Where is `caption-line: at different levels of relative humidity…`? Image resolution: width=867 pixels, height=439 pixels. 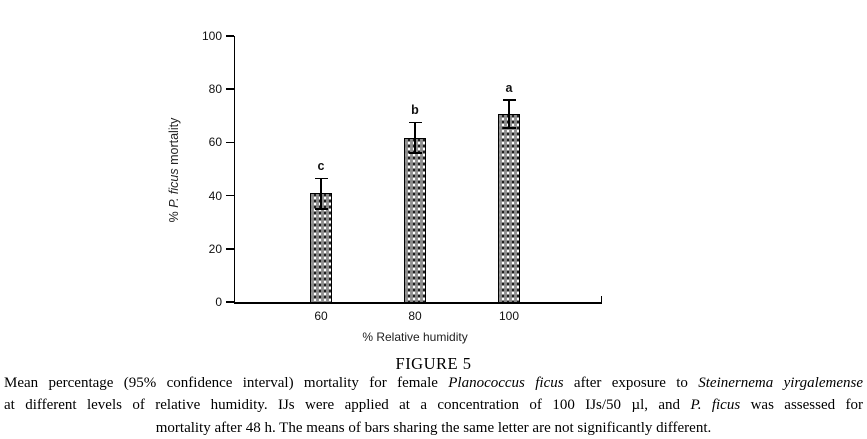 caption-line: at different levels of relative humidity… is located at coordinates (433, 405).